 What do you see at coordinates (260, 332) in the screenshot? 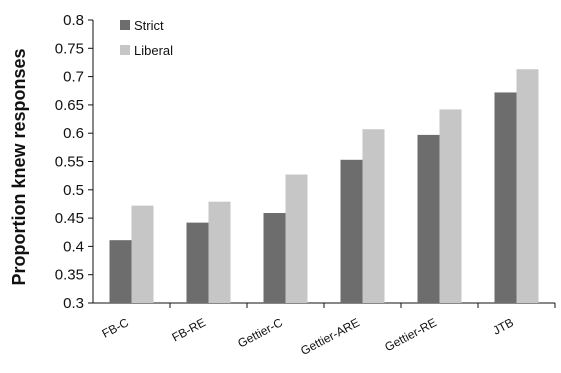
I see `x-category-label: Gettier-C` at bounding box center [260, 332].